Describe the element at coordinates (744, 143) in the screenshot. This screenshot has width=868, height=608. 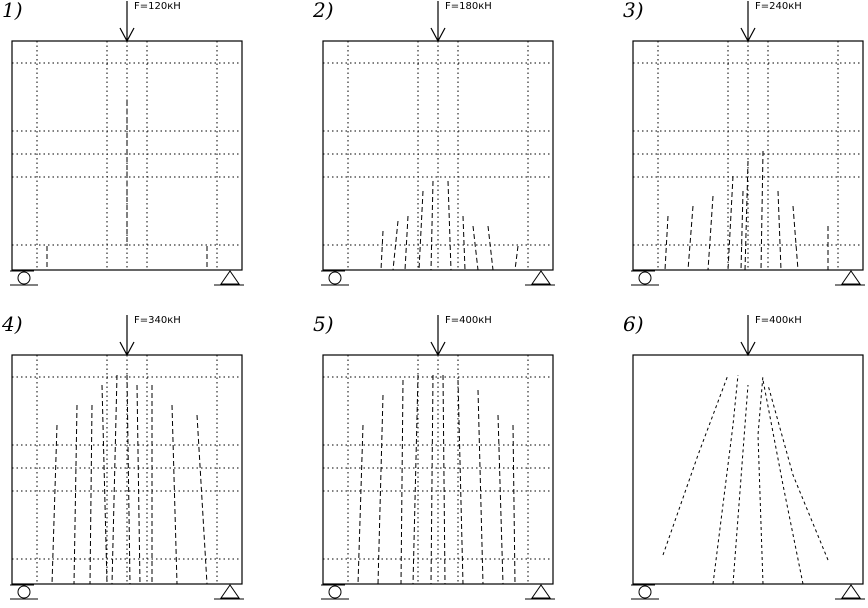
I see `beam-panel-3: 3) F=240кН` at that location.